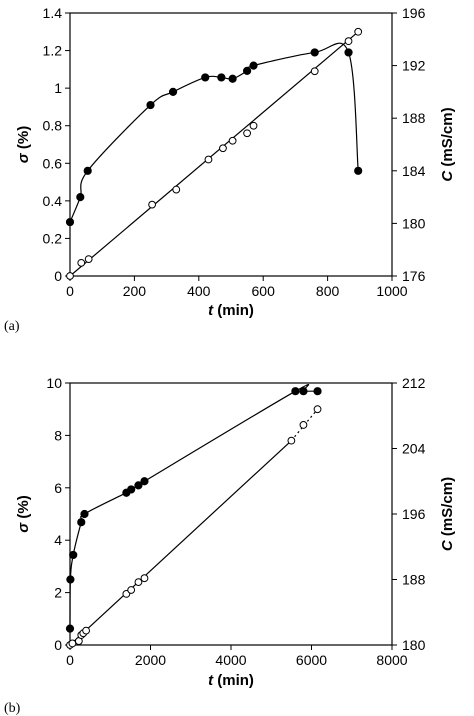 Image resolution: width=474 pixels, height=716 pixels. I want to click on y-left-tick-label: 6, so click(58, 488).